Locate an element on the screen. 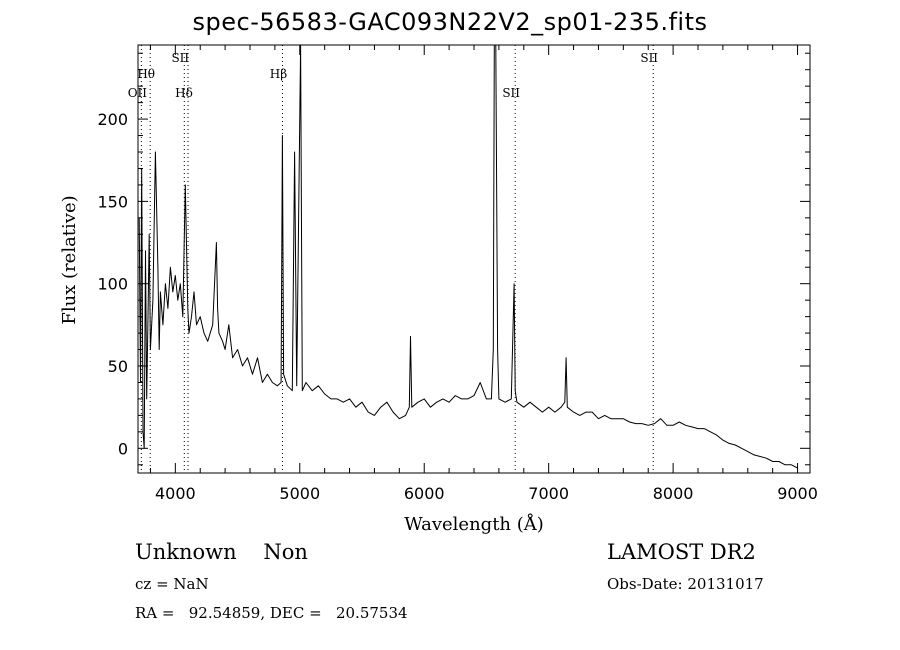 The height and width of the screenshot is (650, 900). x-tick-label: 5000 is located at coordinates (299, 493).